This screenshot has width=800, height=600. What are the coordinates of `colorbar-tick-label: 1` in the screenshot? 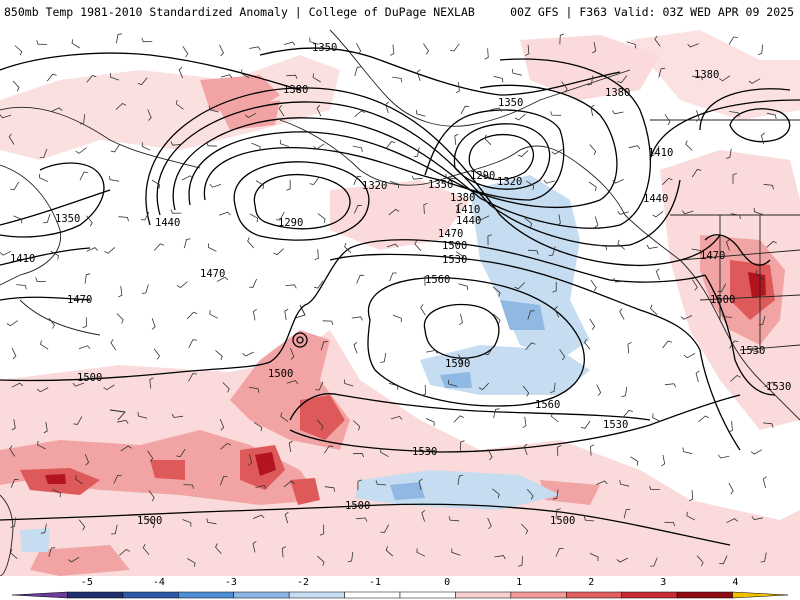 It's located at (519, 582).